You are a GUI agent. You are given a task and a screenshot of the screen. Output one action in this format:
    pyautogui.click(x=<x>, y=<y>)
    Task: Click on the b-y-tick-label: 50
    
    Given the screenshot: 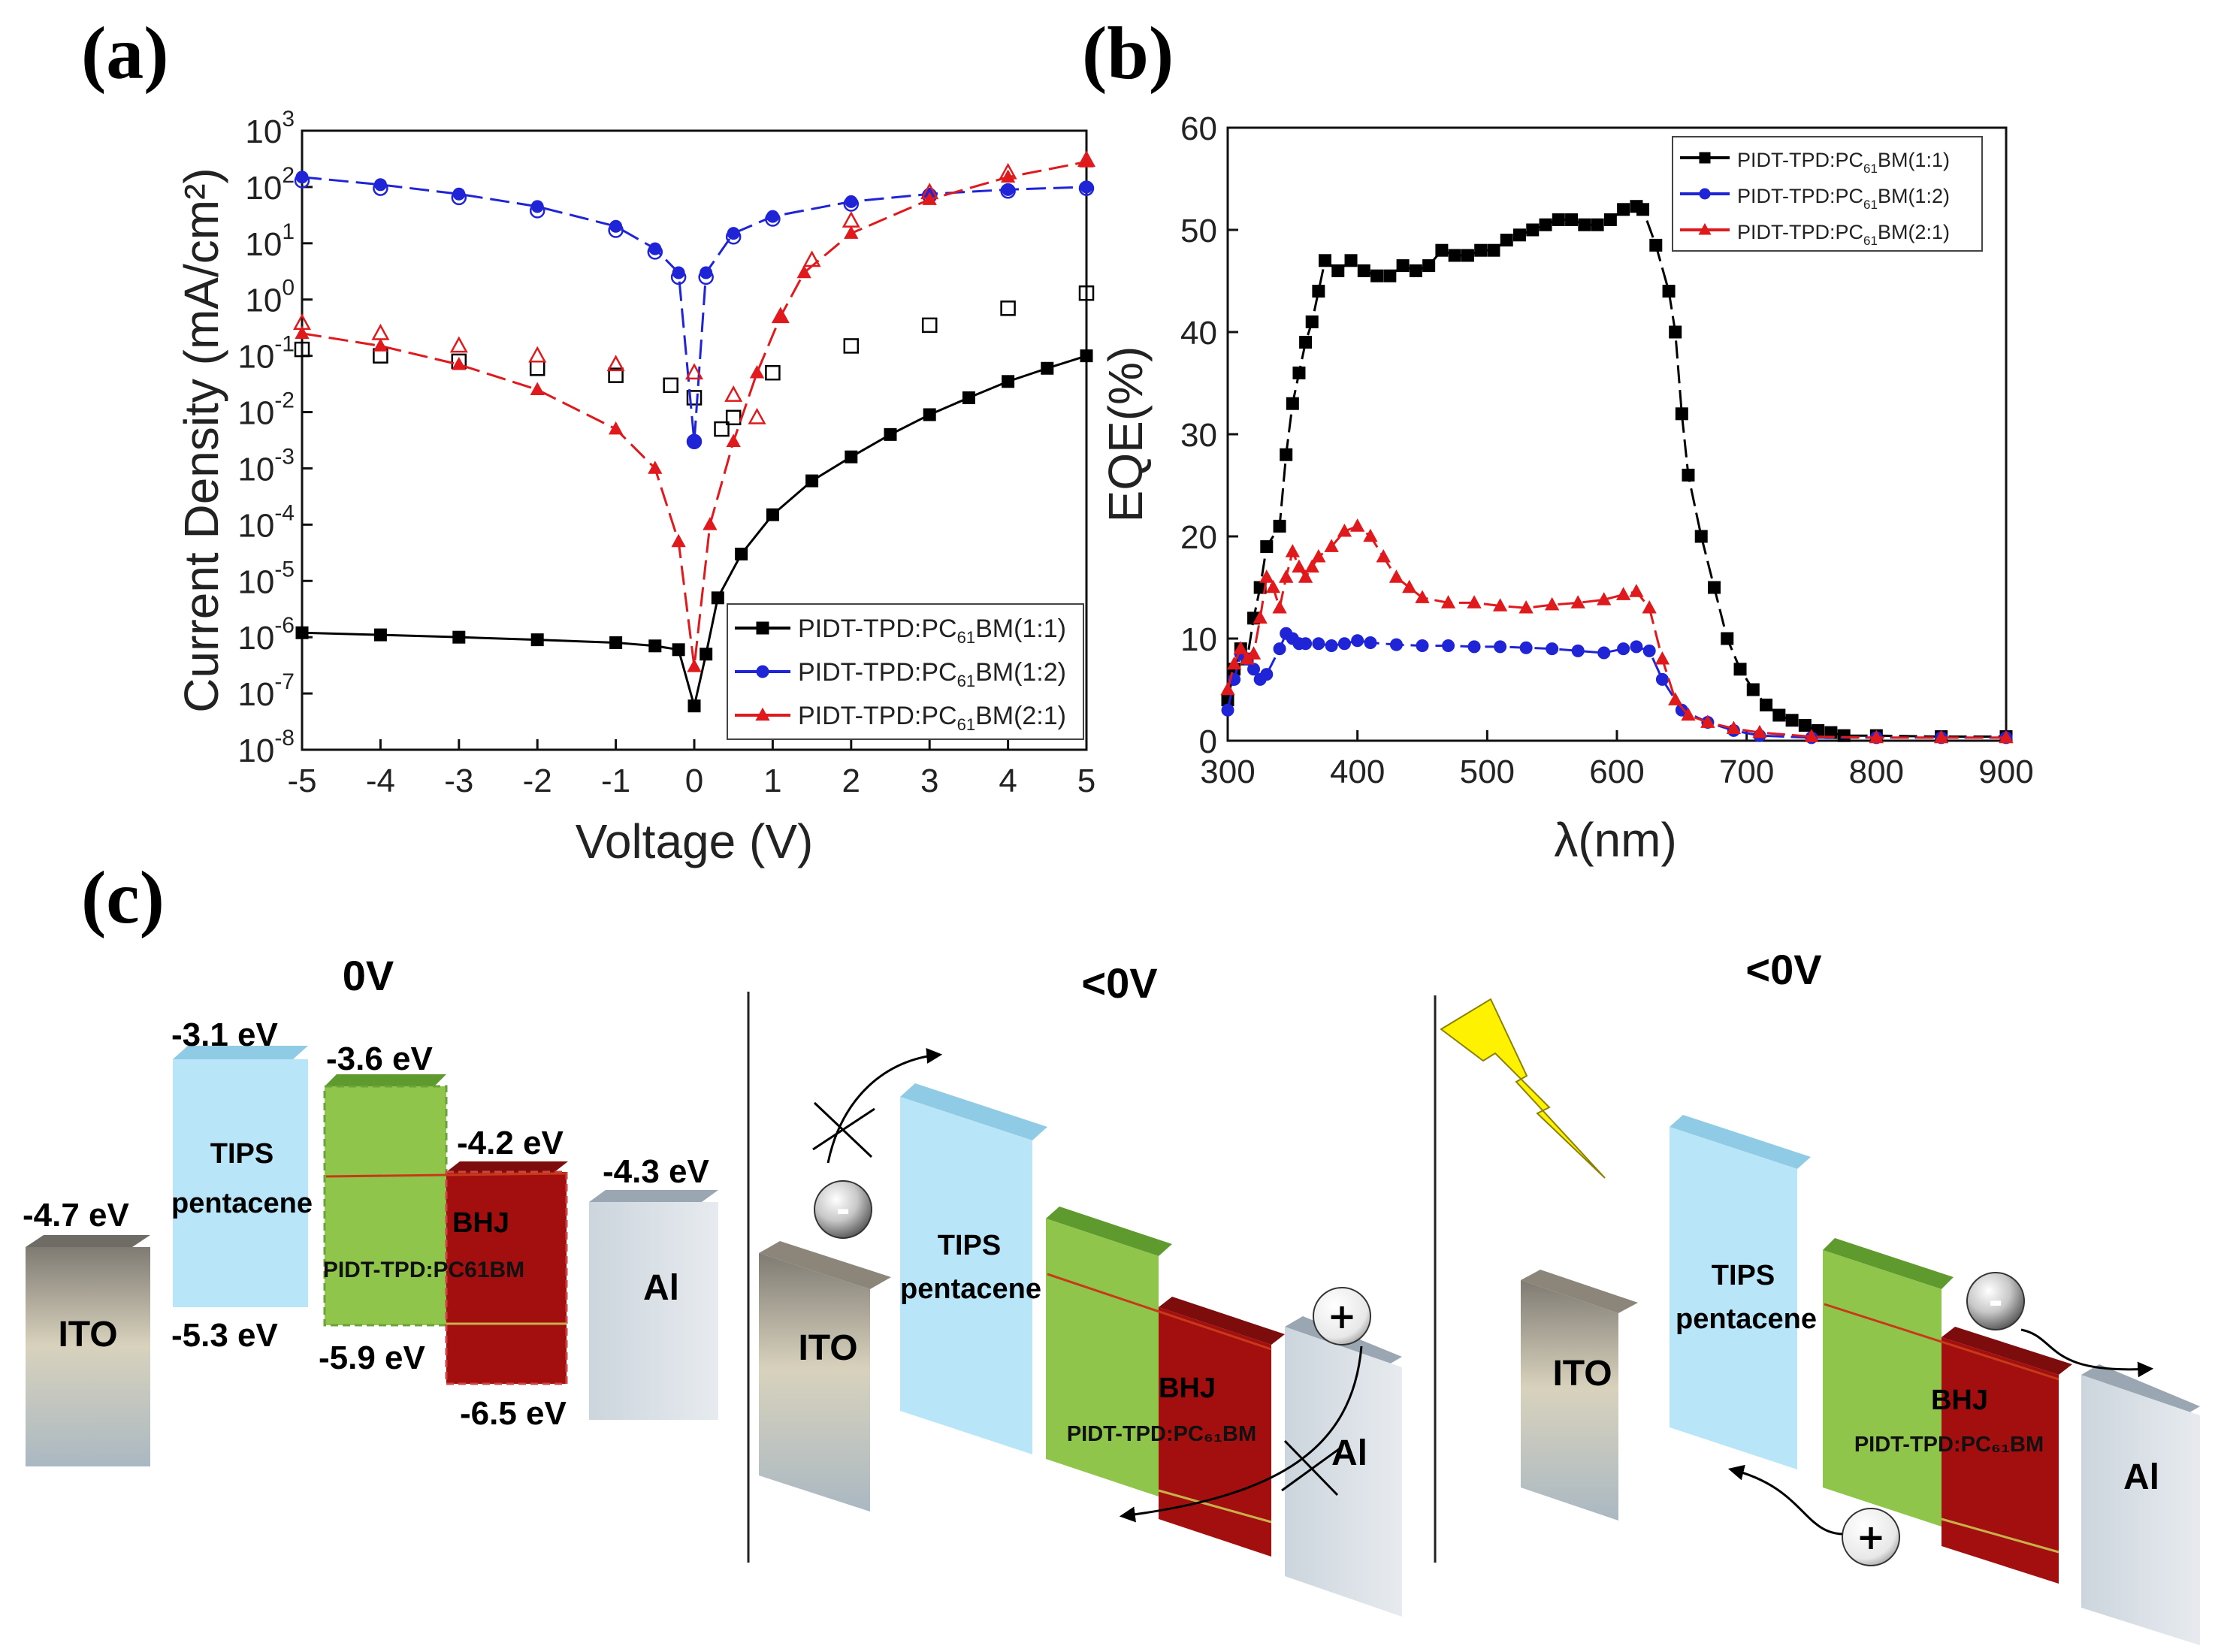 What is the action you would take?
    pyautogui.click(x=1198, y=231)
    